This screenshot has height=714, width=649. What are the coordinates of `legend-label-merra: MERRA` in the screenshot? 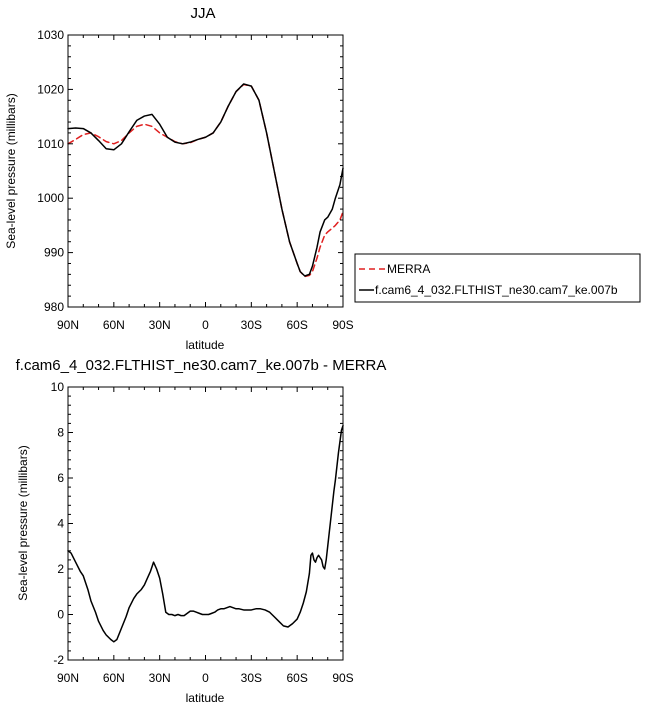 It's located at (408, 269).